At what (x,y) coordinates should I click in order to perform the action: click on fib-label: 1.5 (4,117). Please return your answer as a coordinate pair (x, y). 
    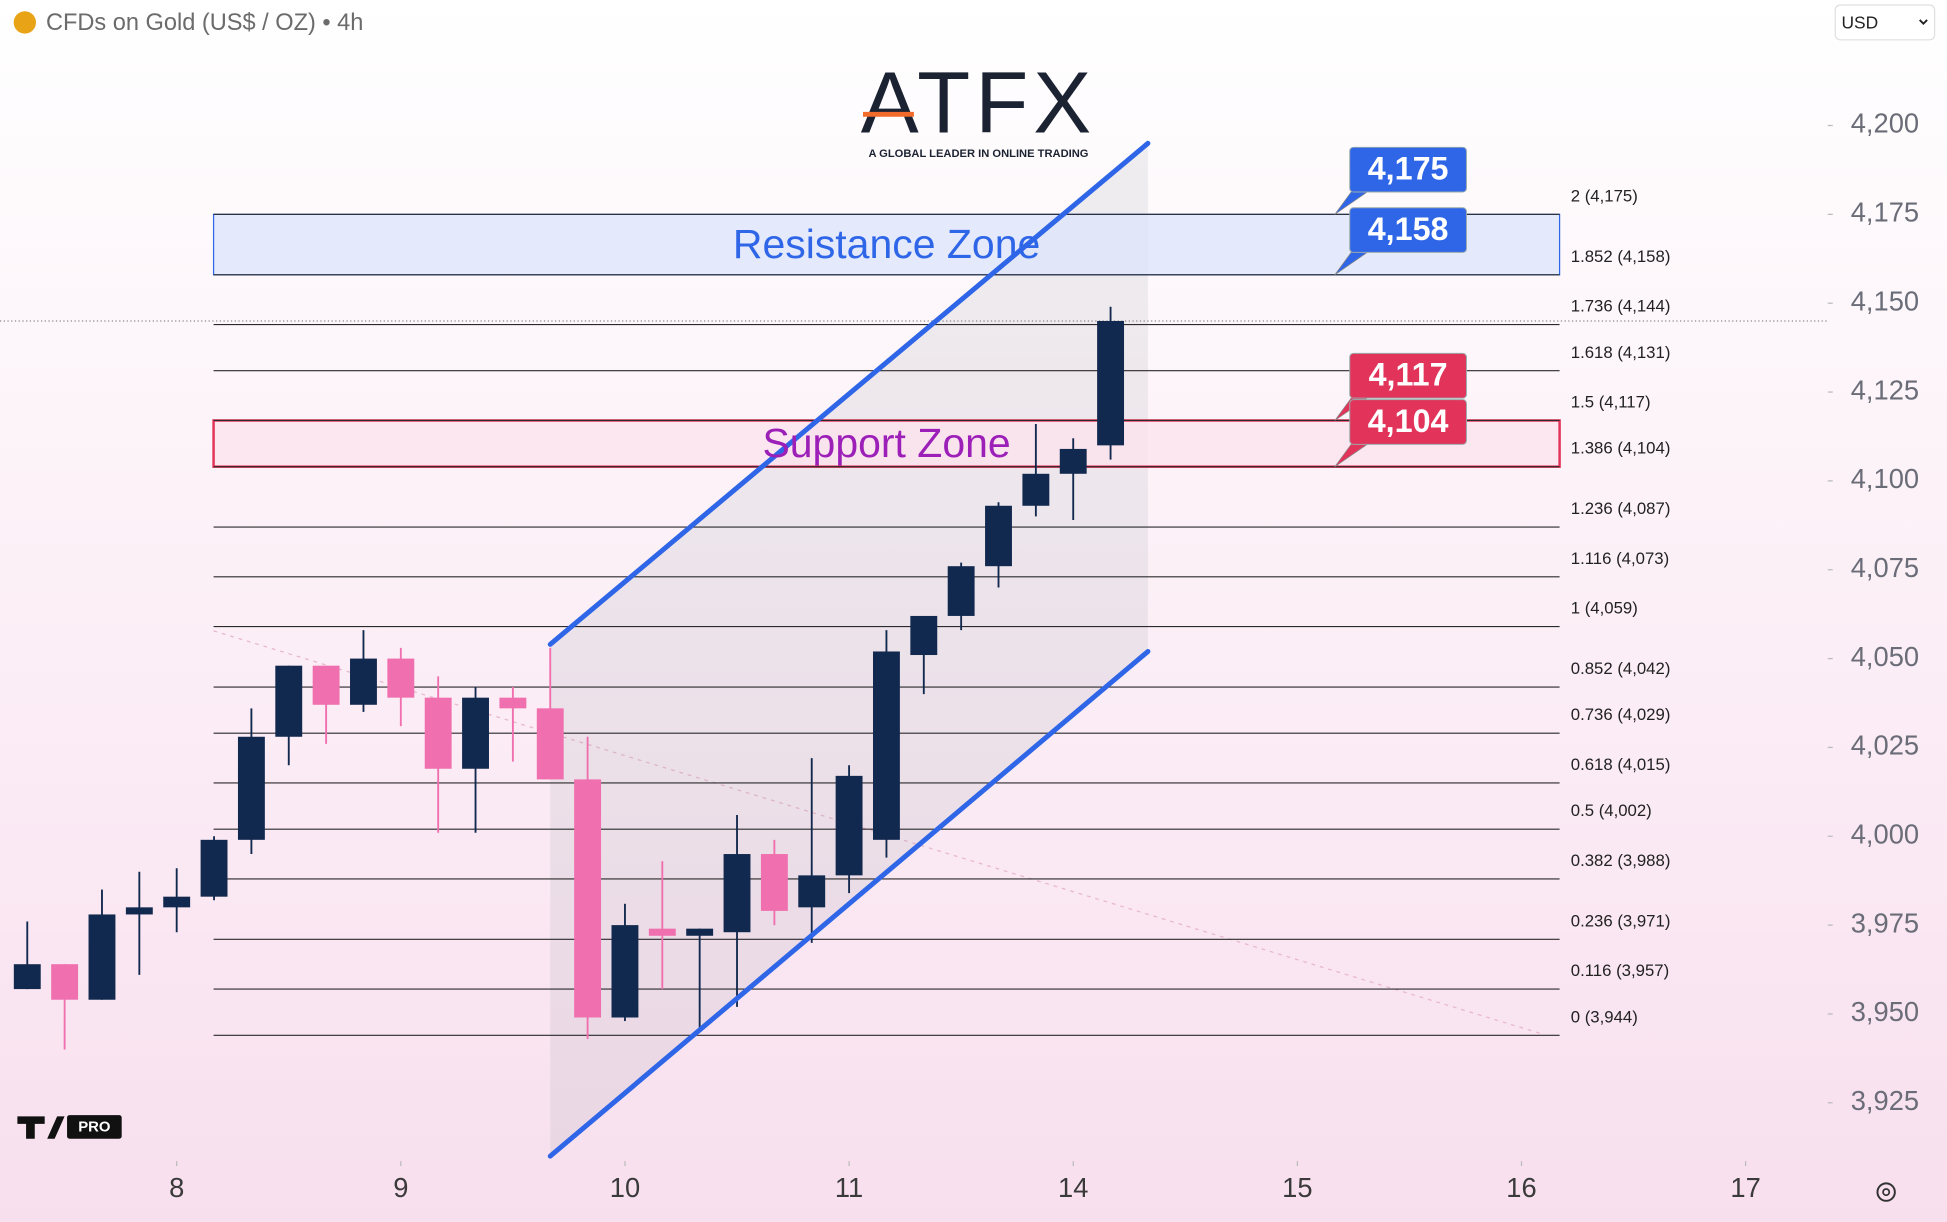
    Looking at the image, I should click on (1611, 402).